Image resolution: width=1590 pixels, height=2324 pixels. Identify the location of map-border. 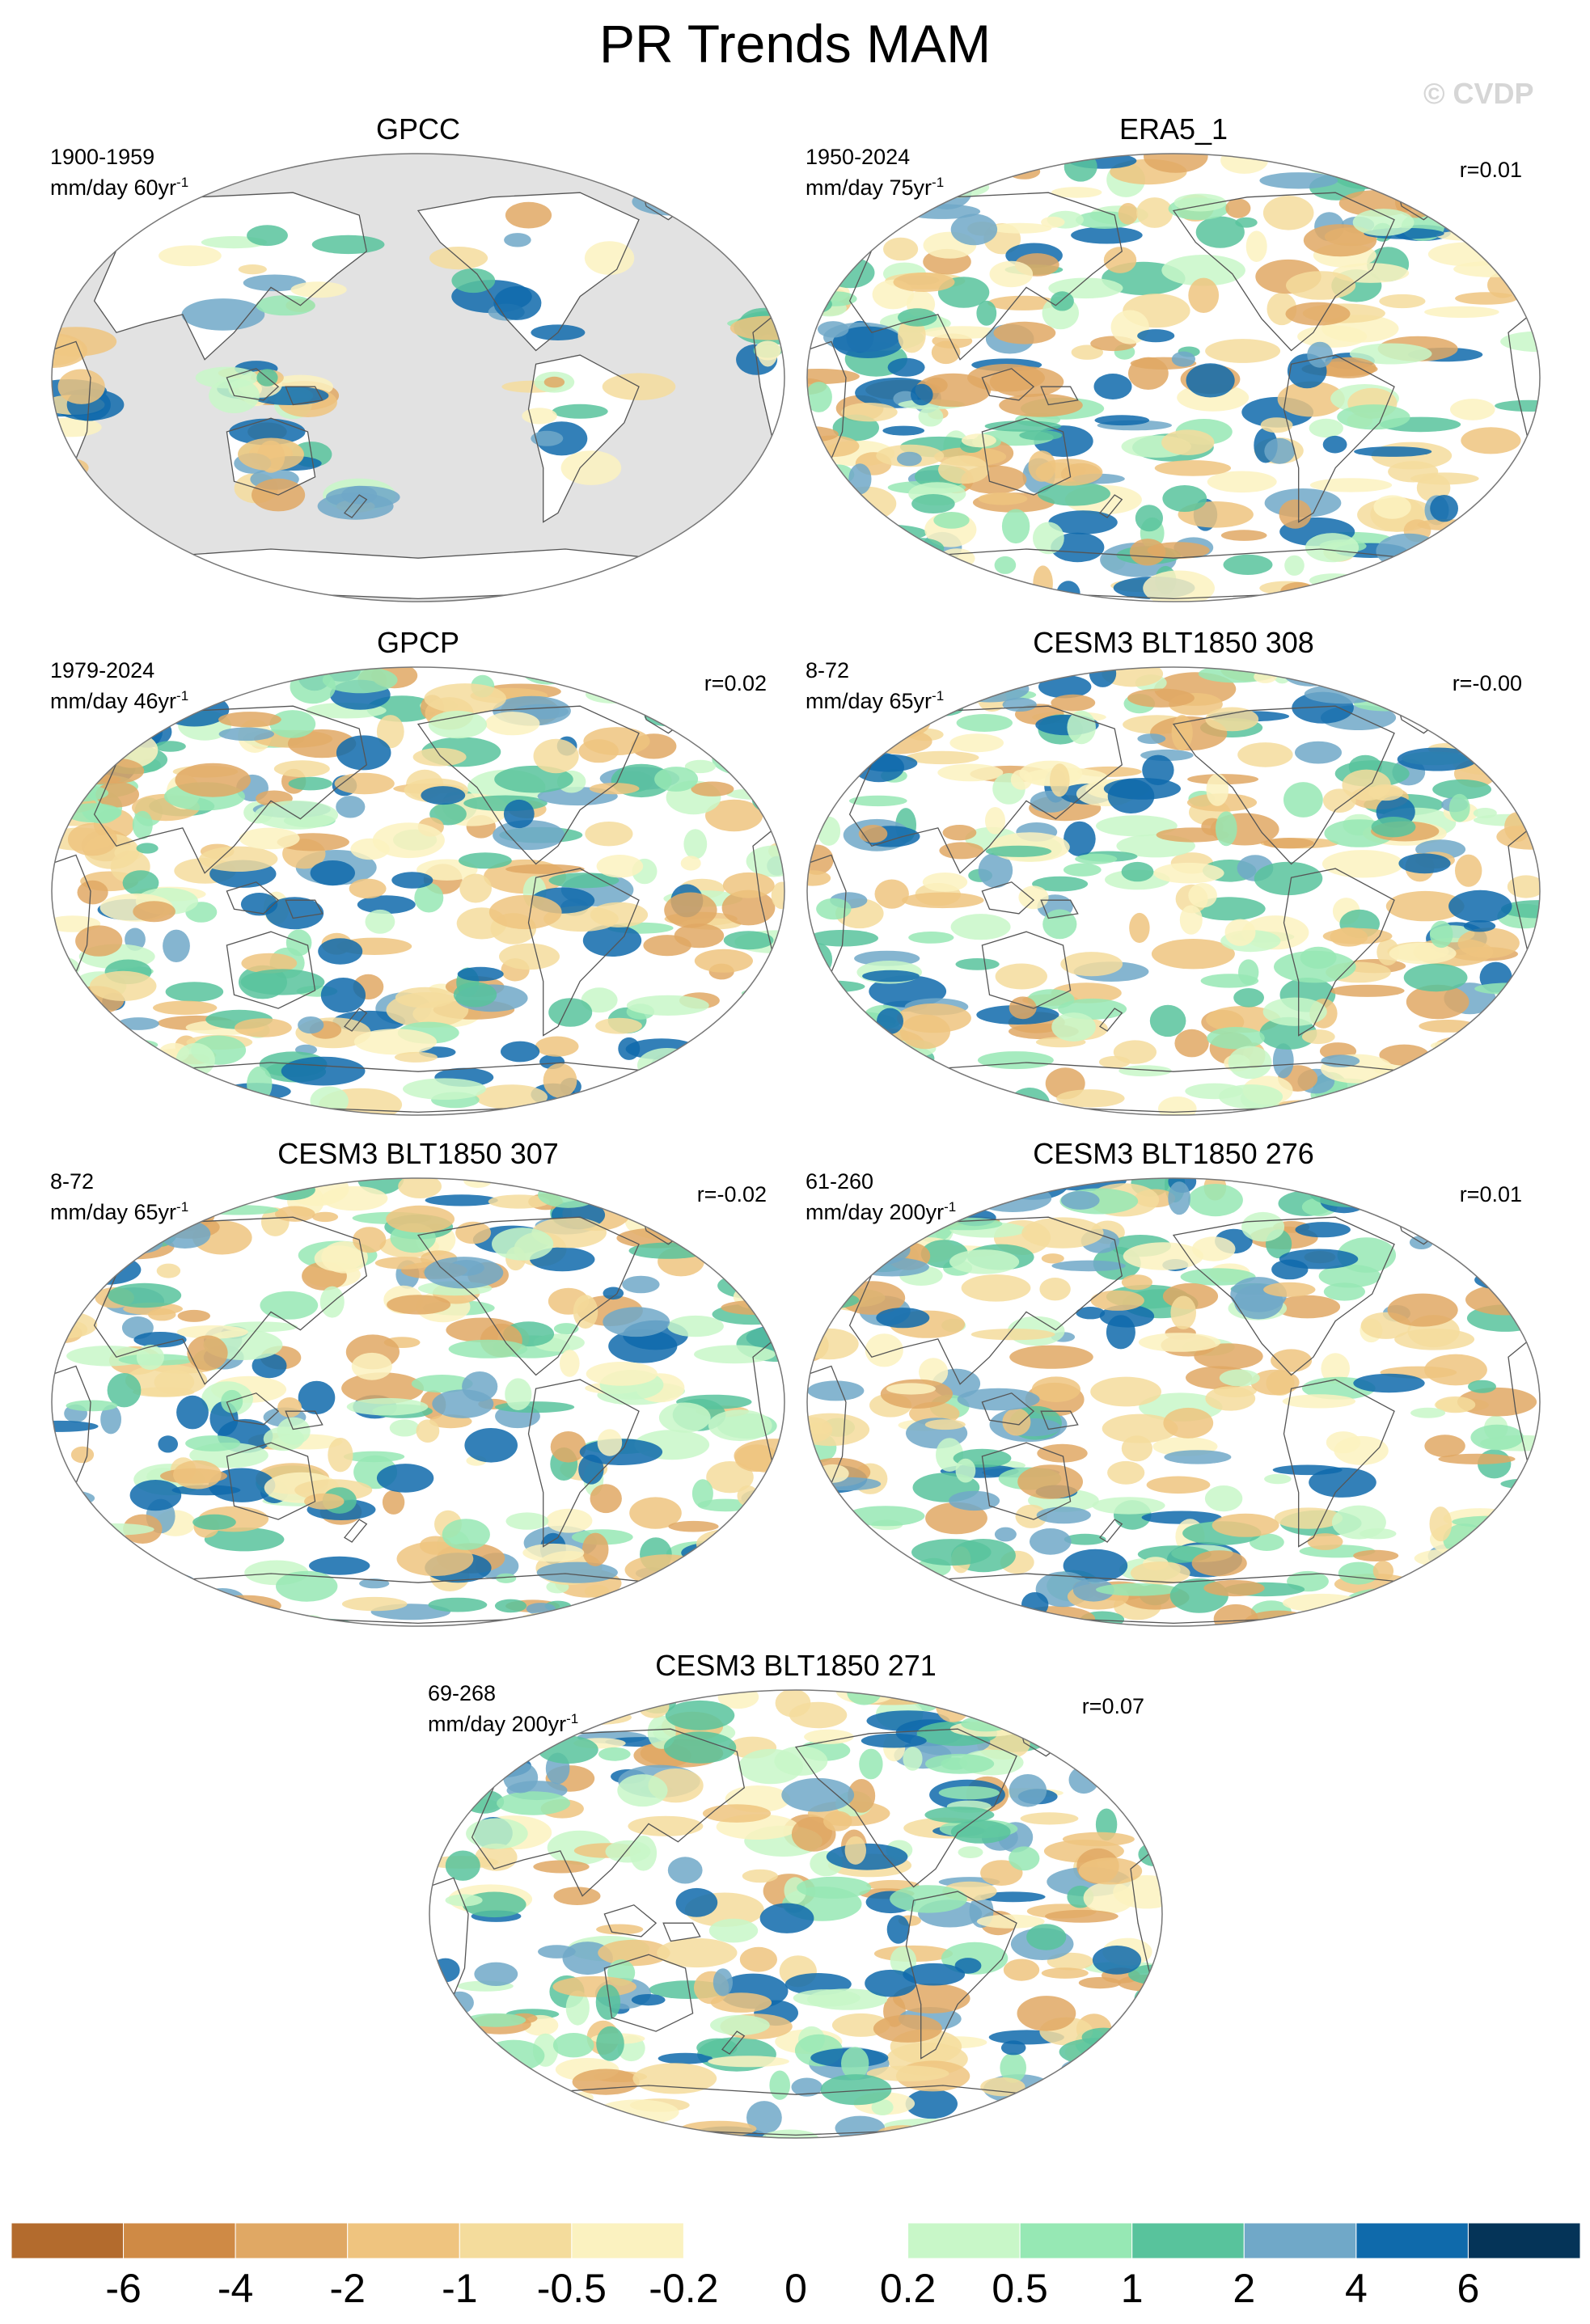
(796, 1914).